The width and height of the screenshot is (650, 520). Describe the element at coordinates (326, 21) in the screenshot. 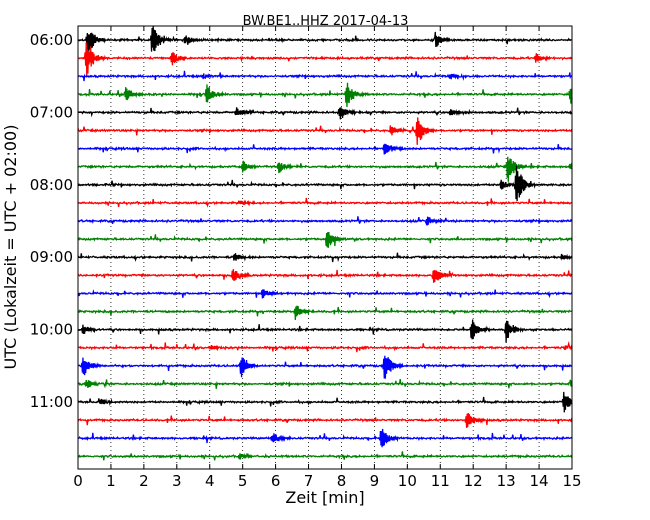

I see `chart-title: BW.BE1..HHZ 2017-04-13` at that location.